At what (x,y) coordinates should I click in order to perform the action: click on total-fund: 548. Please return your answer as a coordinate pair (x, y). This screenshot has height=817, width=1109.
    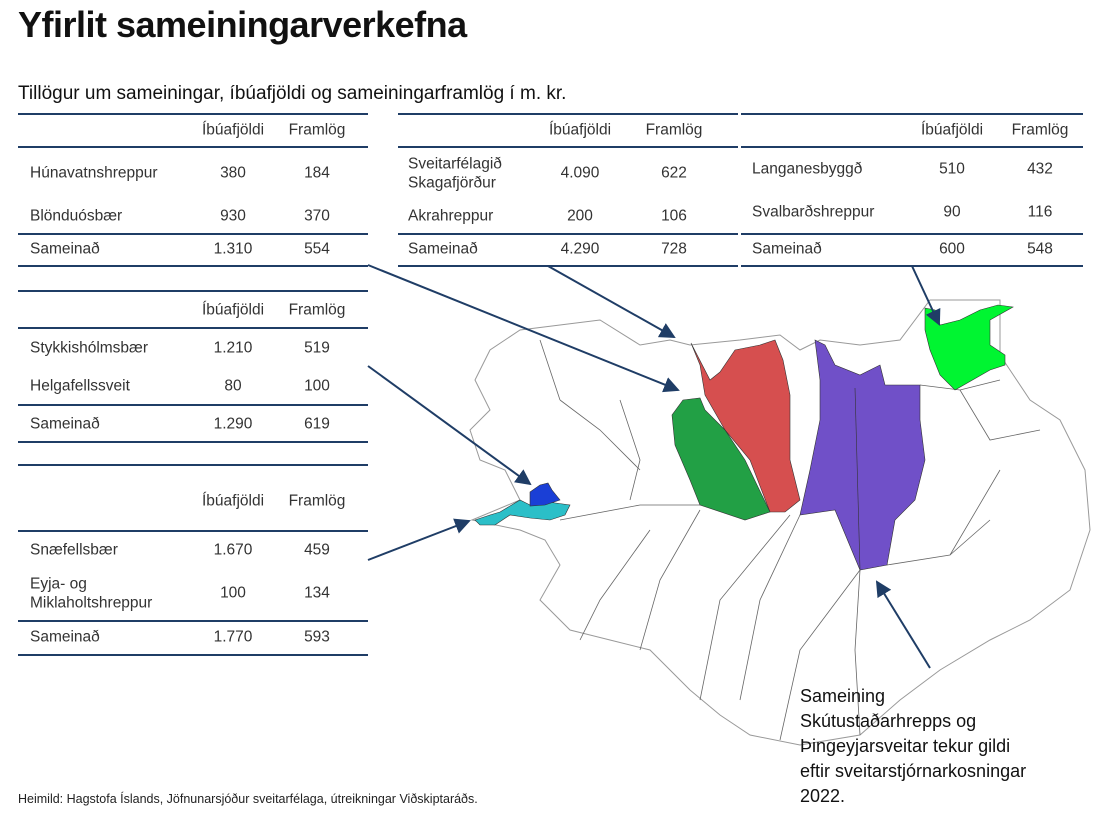
    Looking at the image, I should click on (1040, 249).